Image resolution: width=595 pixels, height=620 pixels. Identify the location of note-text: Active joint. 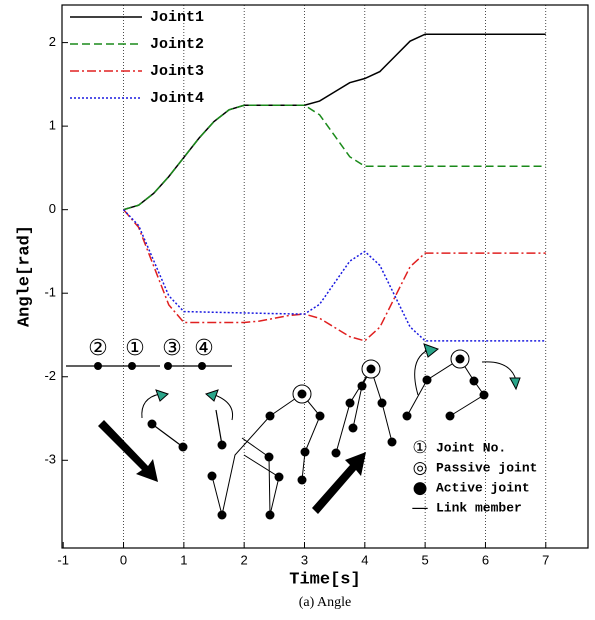
(483, 487).